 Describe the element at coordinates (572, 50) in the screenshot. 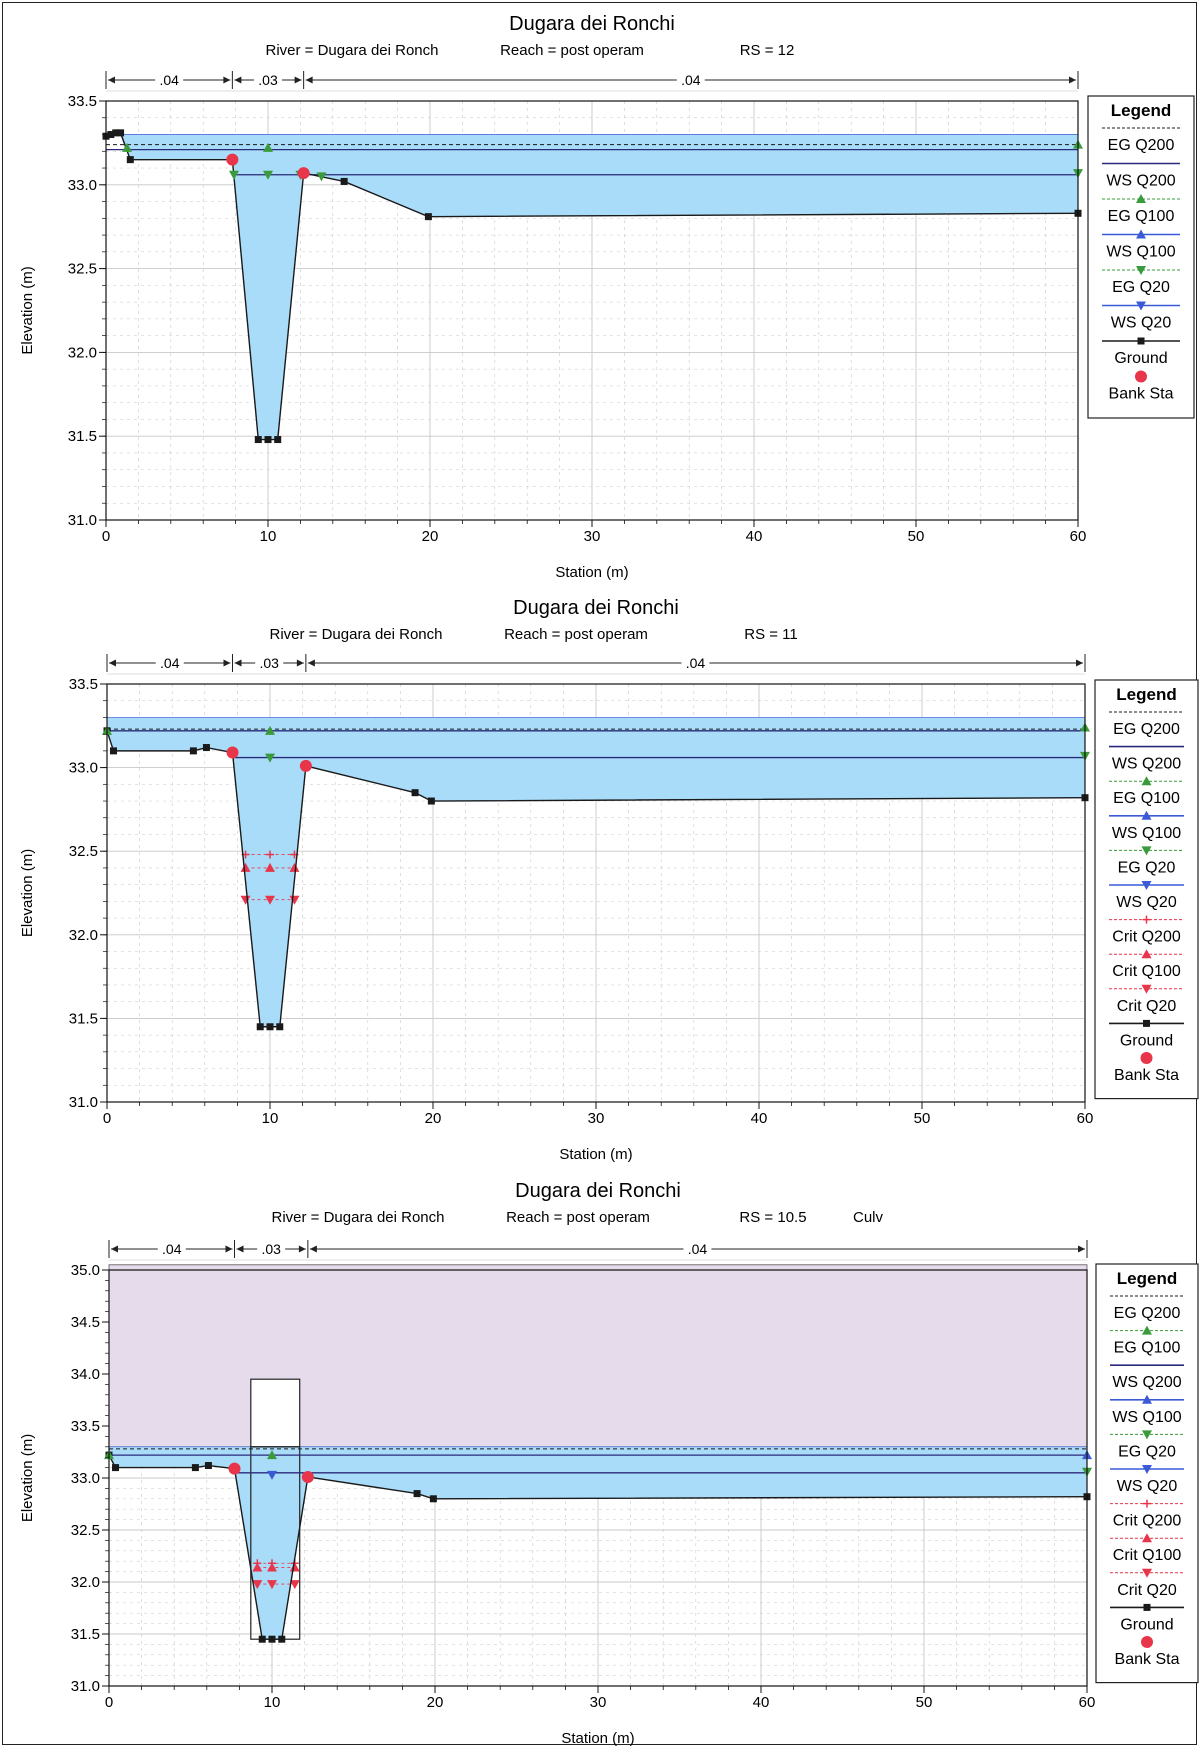

I see `subtitle-reach: Reach = post operam` at that location.